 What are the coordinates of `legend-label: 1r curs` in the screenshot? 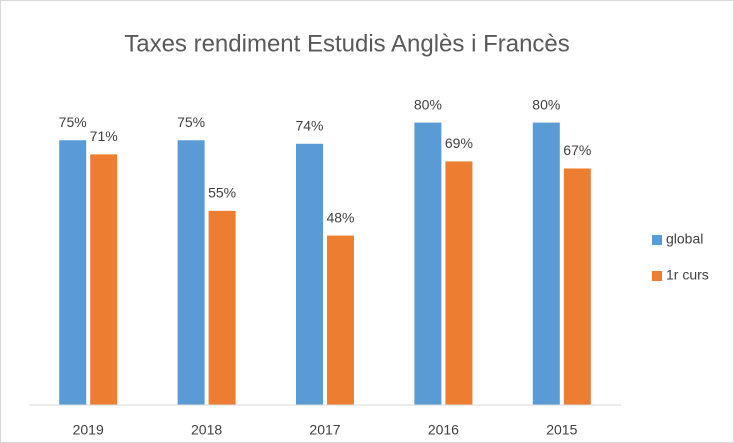 It's located at (687, 275).